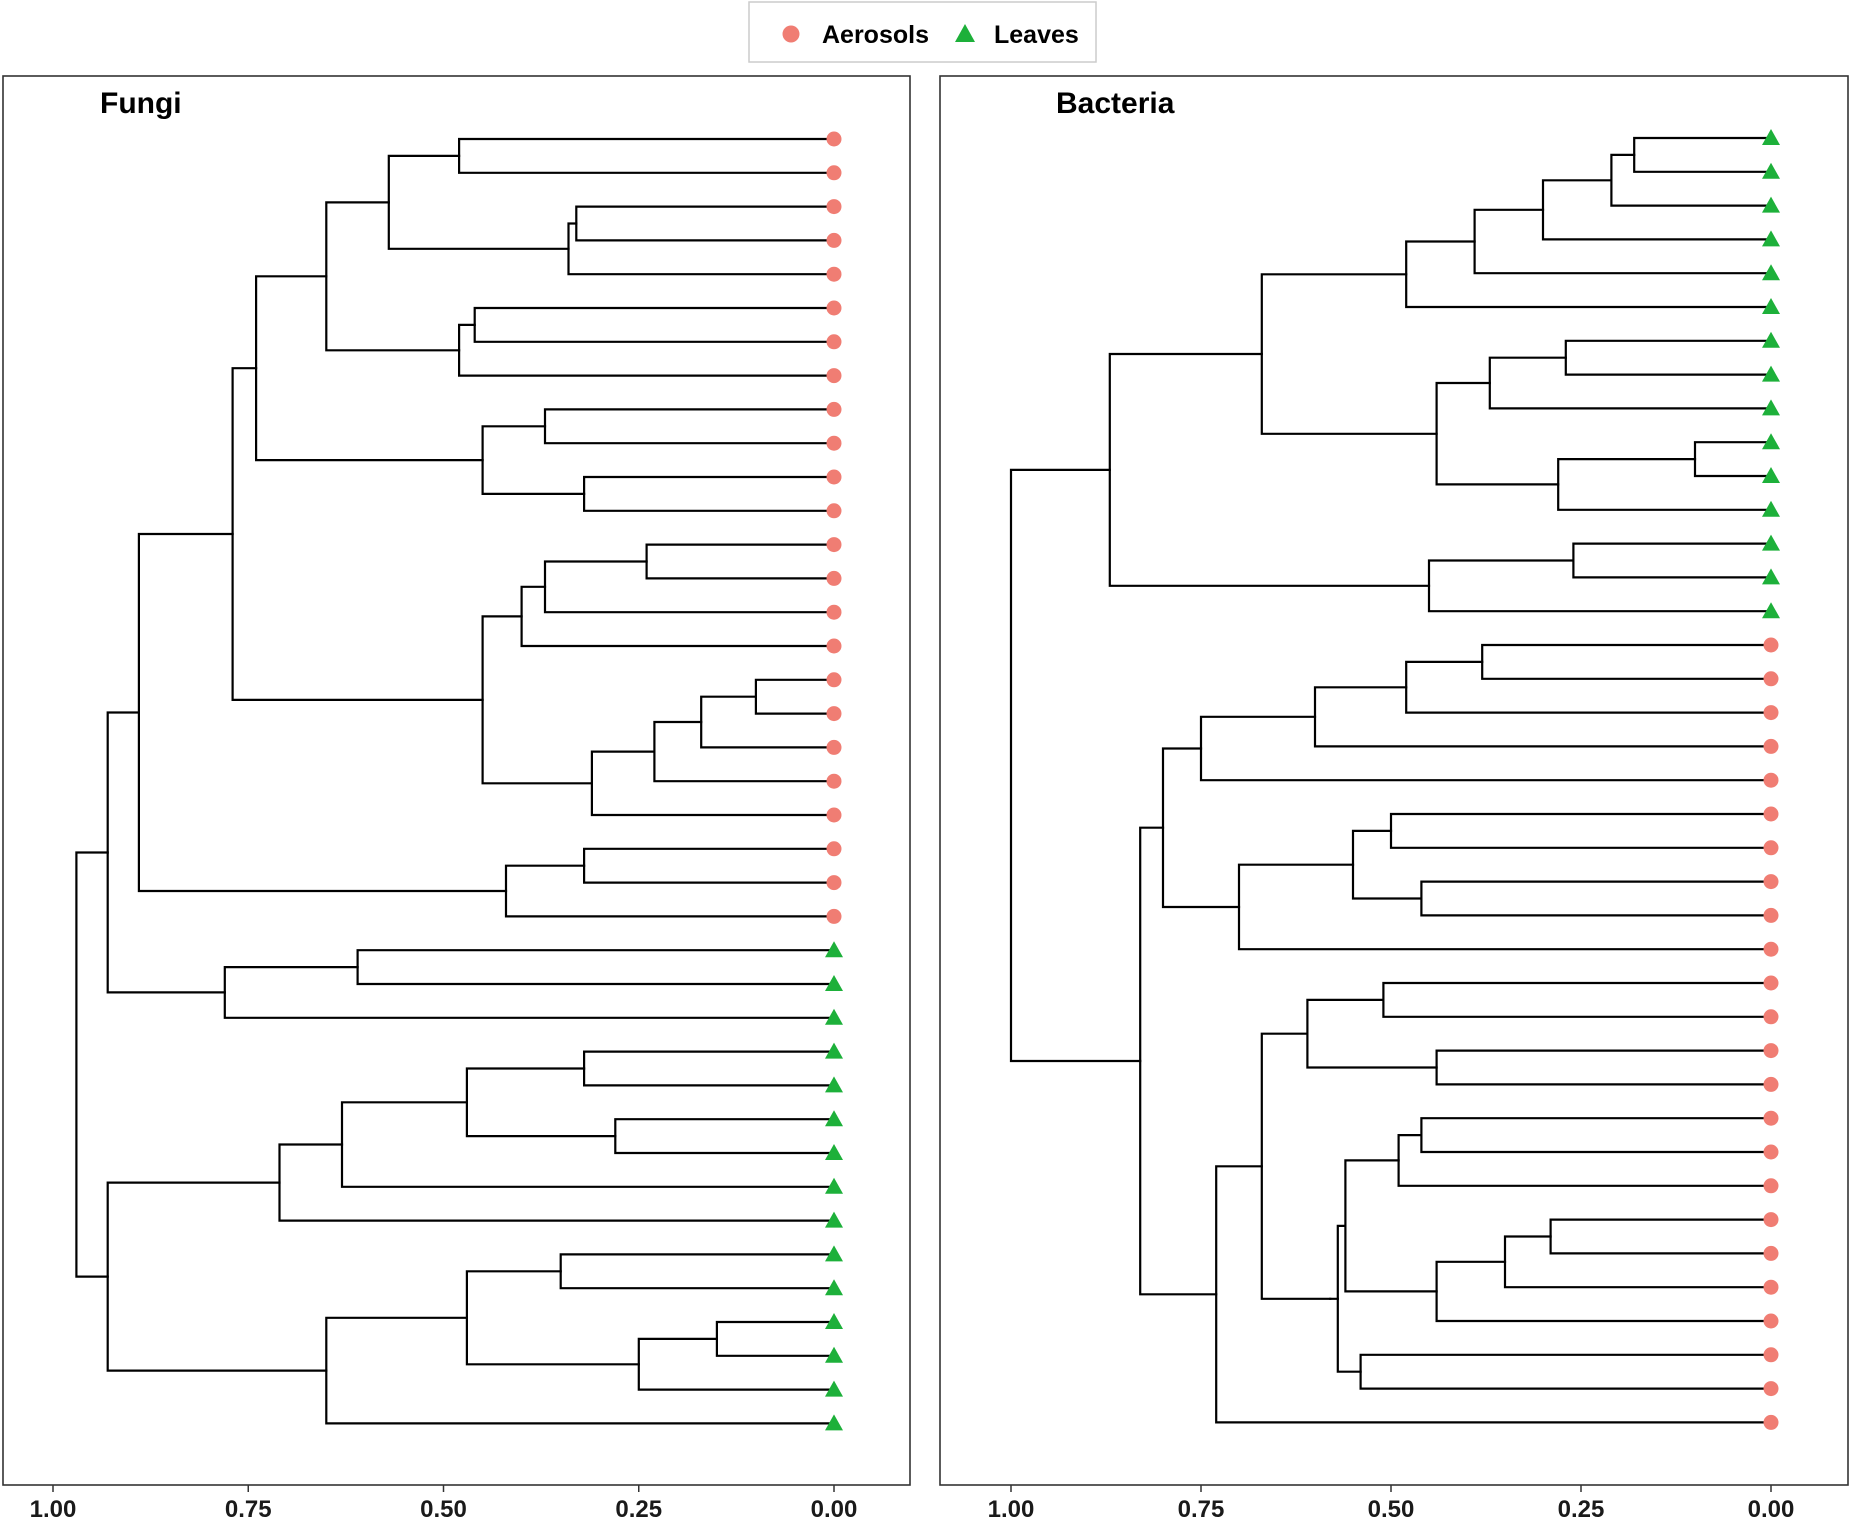 The image size is (1850, 1518). What do you see at coordinates (834, 849) in the screenshot?
I see `fungi-leaf-21-aerosols-marker` at bounding box center [834, 849].